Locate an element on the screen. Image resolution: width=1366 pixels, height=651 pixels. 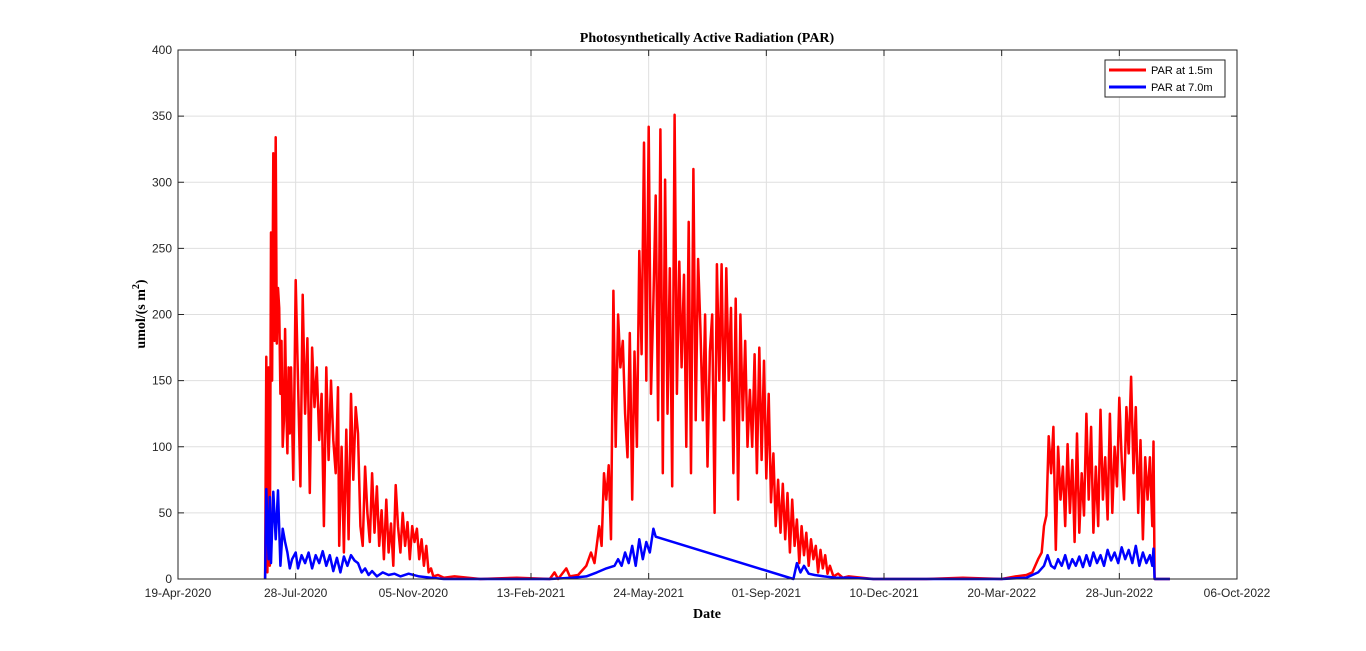
x-tick-label: 20-Mar-2022 is located at coordinates (1001, 593).